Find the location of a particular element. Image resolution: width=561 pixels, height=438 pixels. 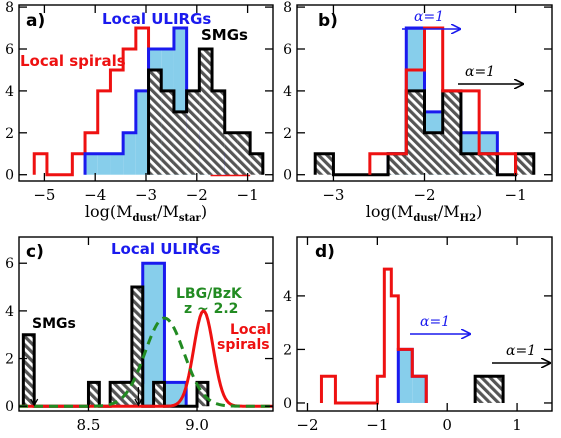

panel-d-ytick-label: 2 is located at coordinates (287, 350).